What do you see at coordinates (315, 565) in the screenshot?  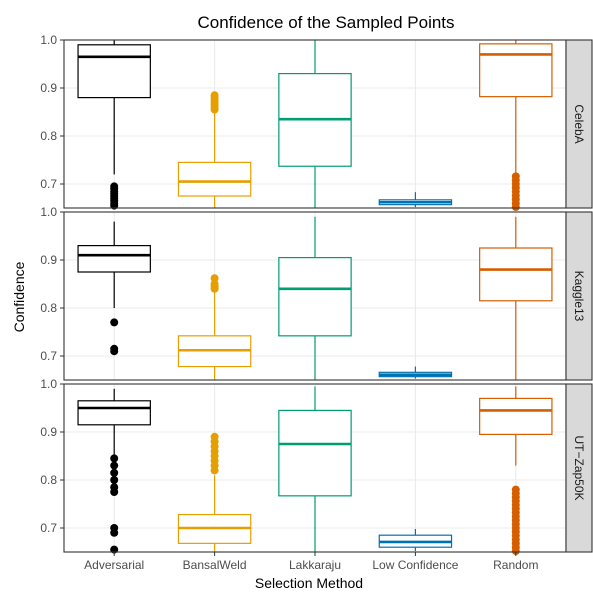 I see `x-tick-label: Lakkaraju` at bounding box center [315, 565].